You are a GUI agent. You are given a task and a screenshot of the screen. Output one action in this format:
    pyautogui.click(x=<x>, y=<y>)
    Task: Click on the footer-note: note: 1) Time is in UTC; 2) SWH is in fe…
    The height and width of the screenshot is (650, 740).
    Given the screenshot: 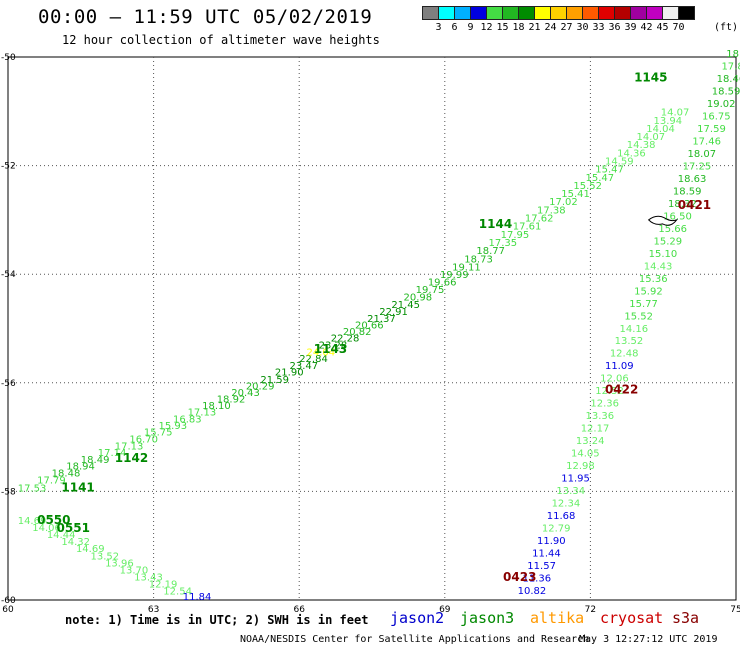 What is the action you would take?
    pyautogui.click(x=217, y=620)
    